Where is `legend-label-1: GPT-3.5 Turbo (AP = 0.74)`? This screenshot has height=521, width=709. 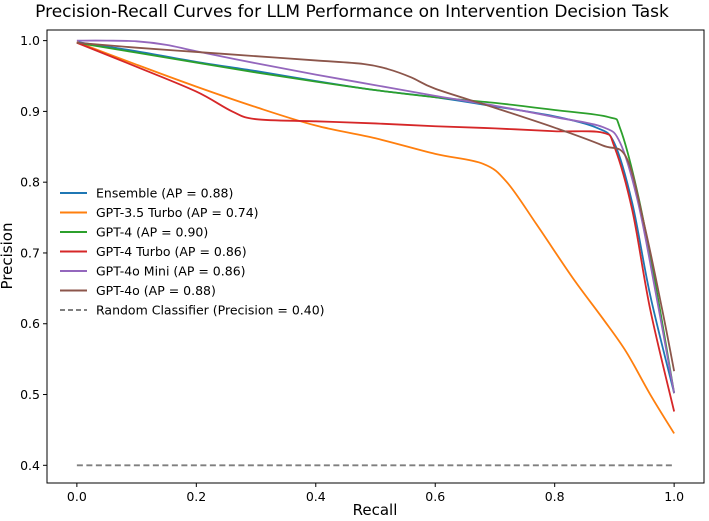 legend-label-1: GPT-3.5 Turbo (AP = 0.74) is located at coordinates (177, 212).